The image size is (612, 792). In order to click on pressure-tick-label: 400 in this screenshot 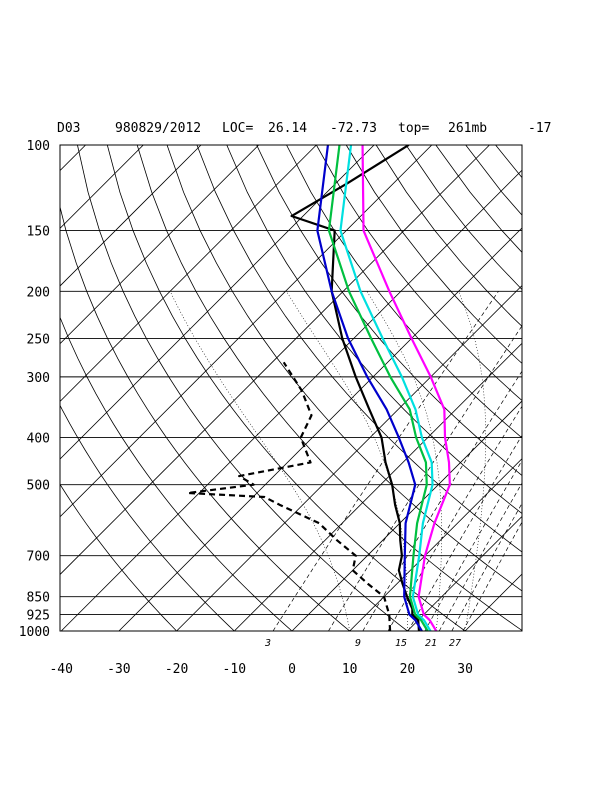, I will do `click(38, 439)`.